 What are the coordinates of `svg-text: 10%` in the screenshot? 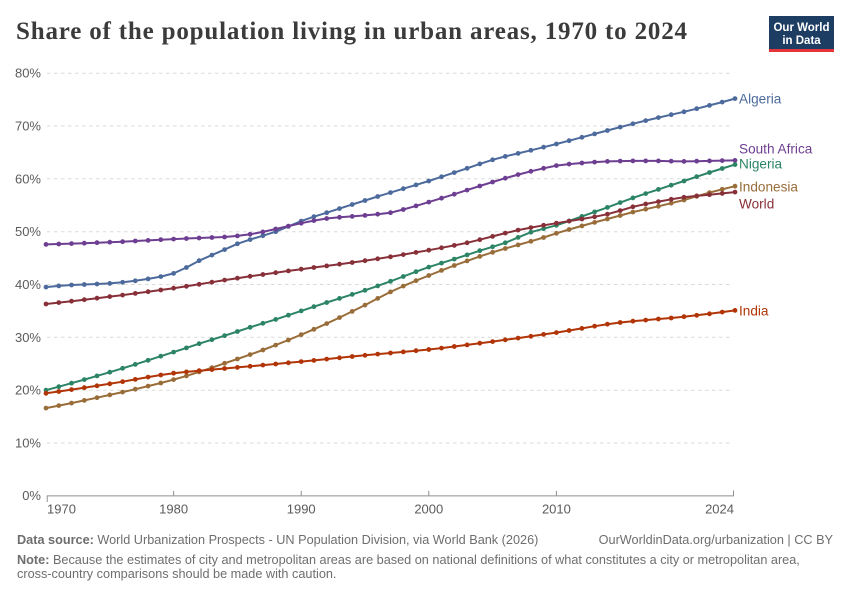 It's located at (28, 443).